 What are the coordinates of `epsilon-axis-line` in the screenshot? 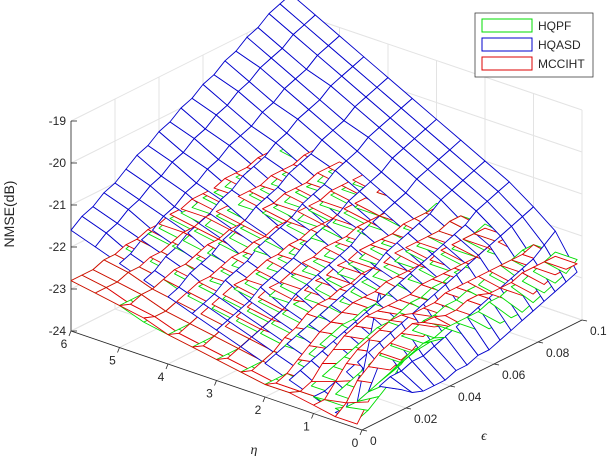 It's located at (472, 375).